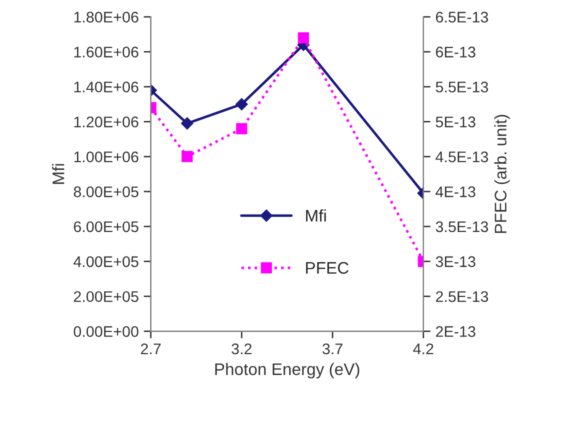  I want to click on y-tick-label: 8.00E+05, so click(106, 192).